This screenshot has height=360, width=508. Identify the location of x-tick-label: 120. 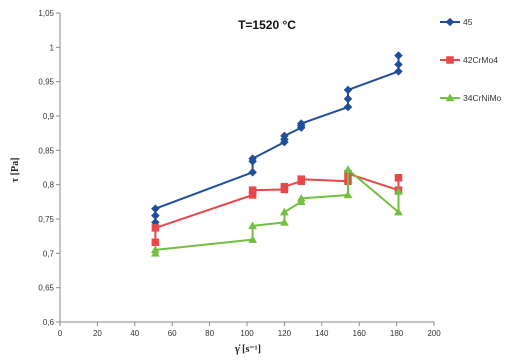
(285, 333).